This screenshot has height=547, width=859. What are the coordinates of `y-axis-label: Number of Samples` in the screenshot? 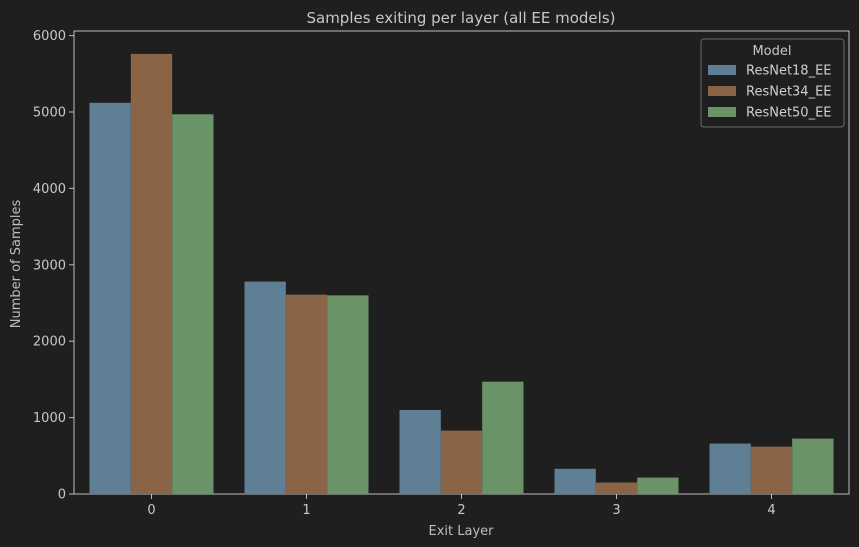 It's located at (16, 264).